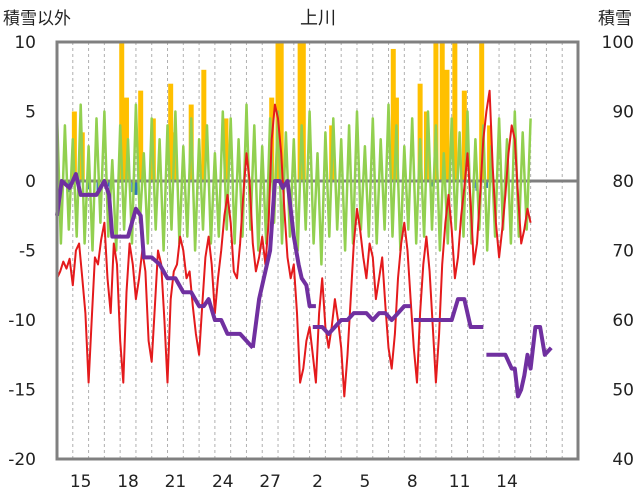 This screenshot has width=636, height=501. What do you see at coordinates (294, 482) in the screenshot?
I see `x-axis-ticks: 15 18 21 24 27 2 5 8 11 14` at bounding box center [294, 482].